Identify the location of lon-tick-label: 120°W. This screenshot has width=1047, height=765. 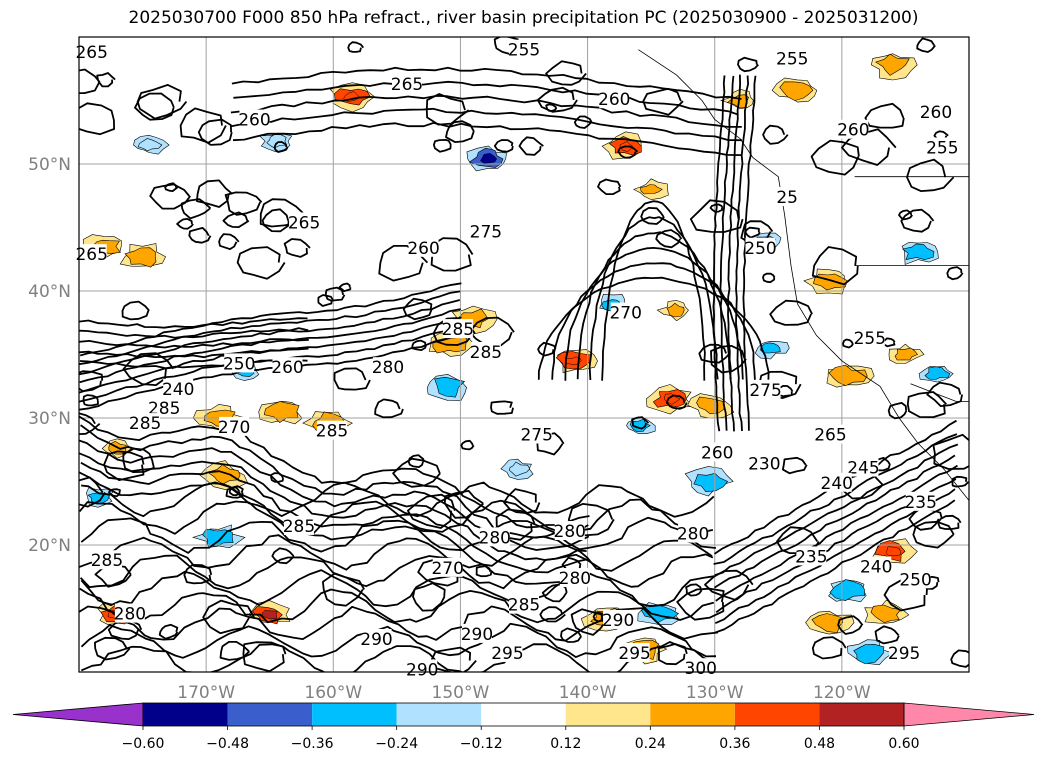
(842, 693).